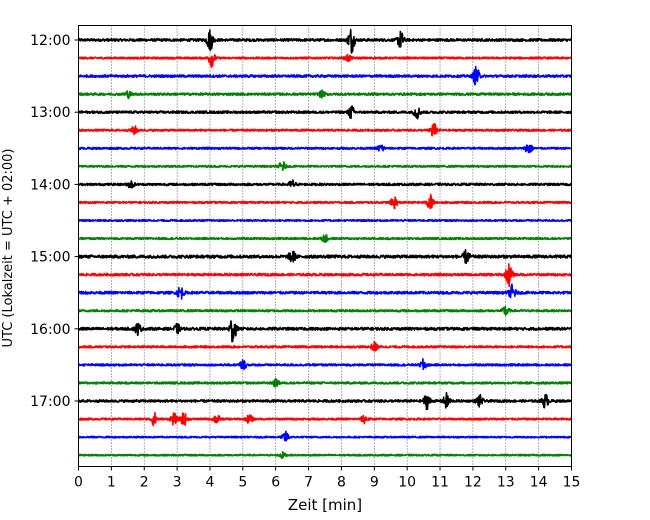 Image resolution: width=650 pixels, height=520 pixels. I want to click on x-tick-label: 11, so click(440, 483).